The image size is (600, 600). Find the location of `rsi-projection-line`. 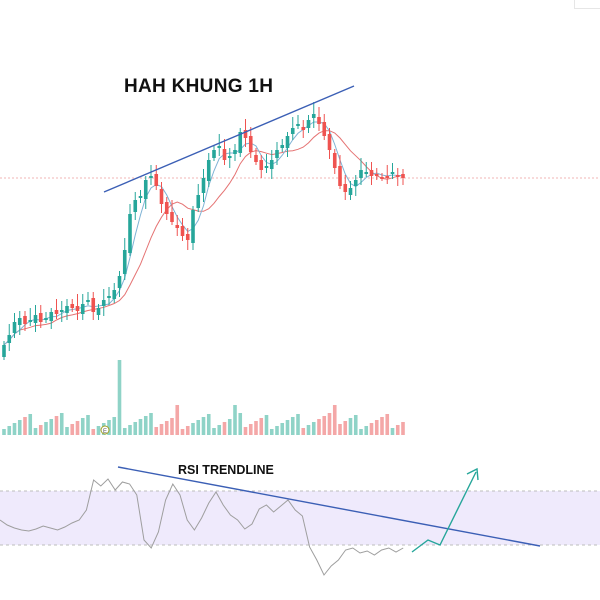

rsi-projection-line is located at coordinates (444, 512).